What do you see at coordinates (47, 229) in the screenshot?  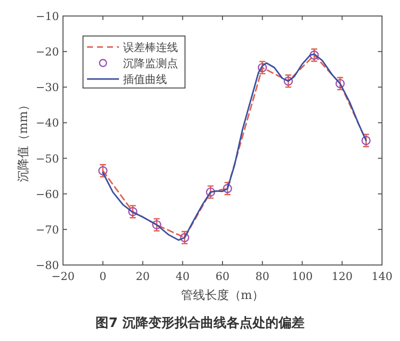 I see `y-tick-label: −70` at bounding box center [47, 229].